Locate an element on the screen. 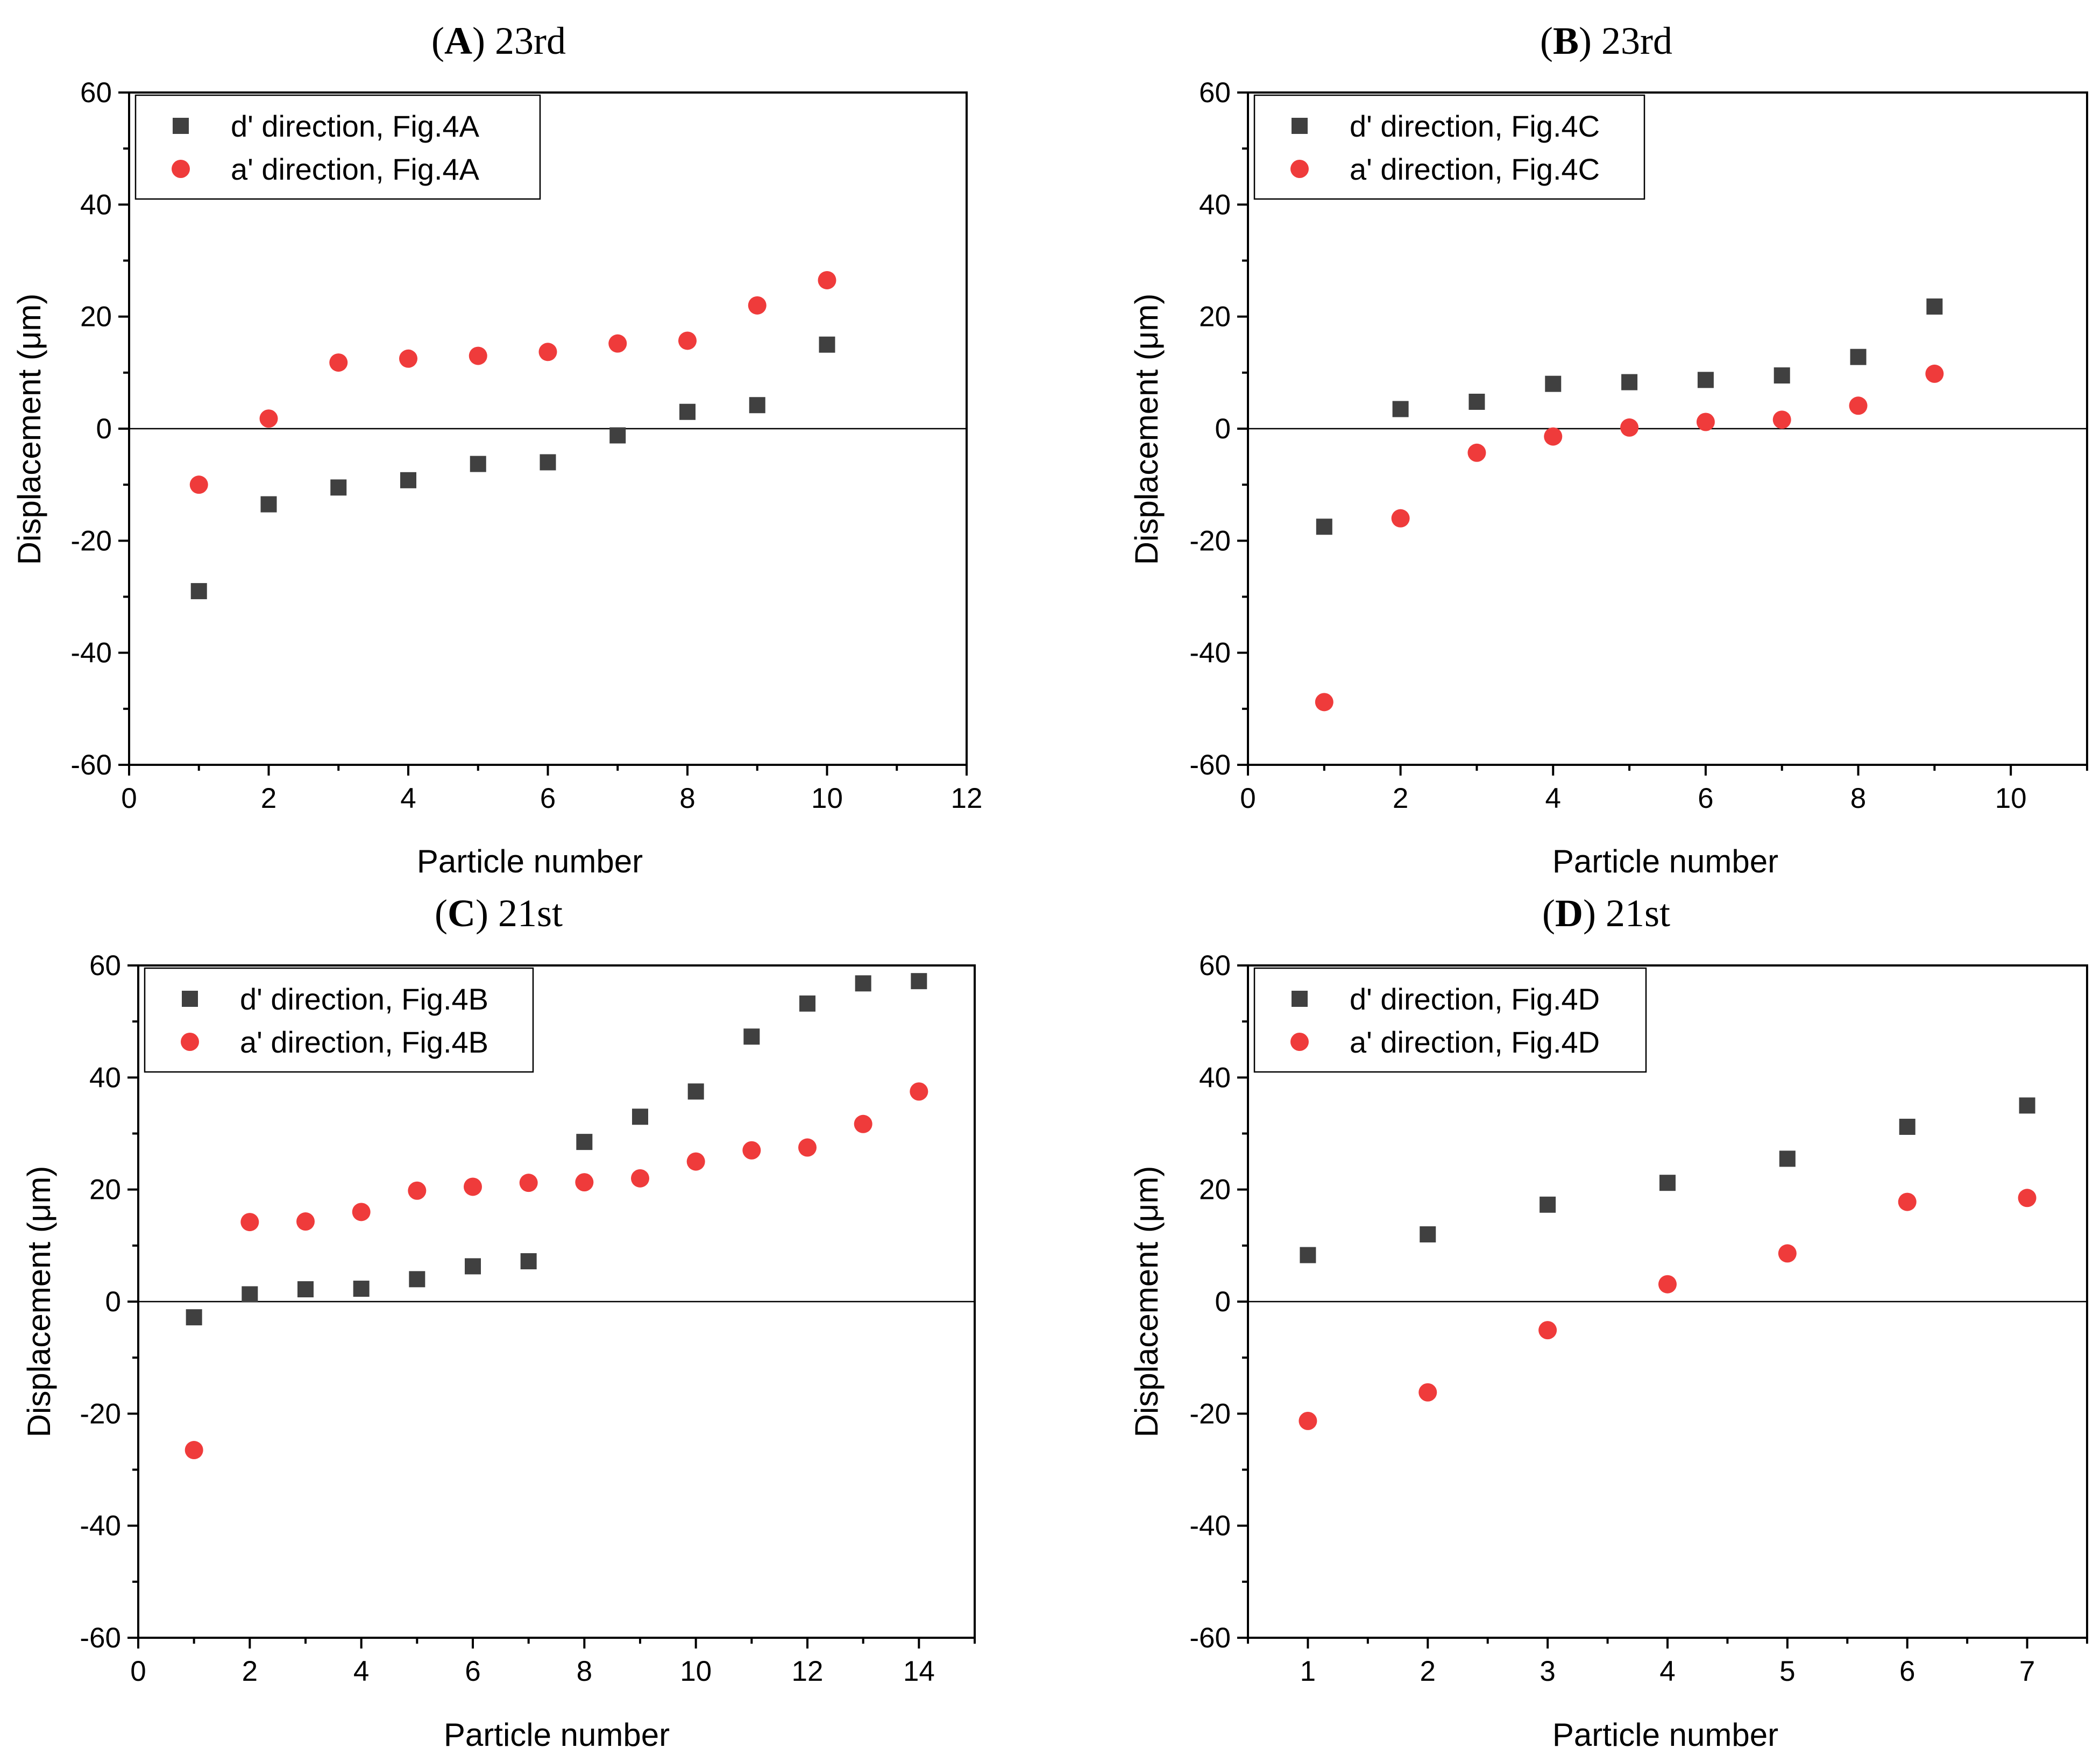 The height and width of the screenshot is (1762, 2100). panel-b-legend-label: a' direction, Fig.4C is located at coordinates (1475, 169).